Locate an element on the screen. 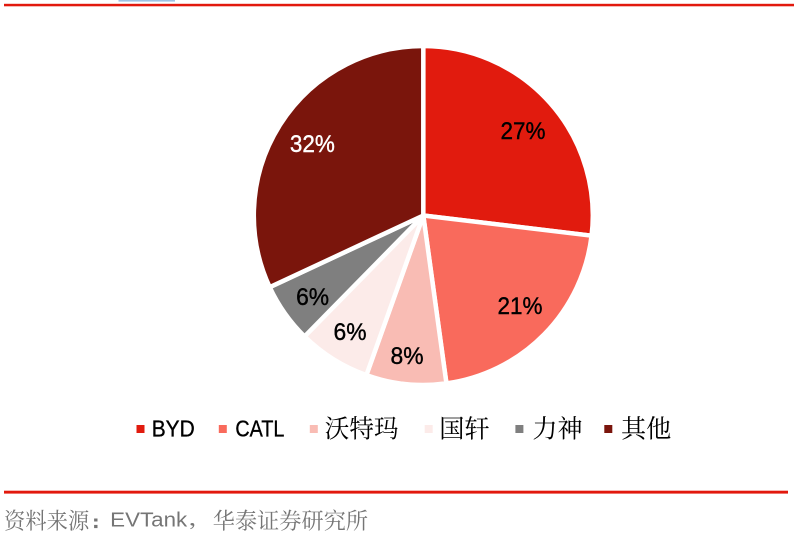  svg-text: EVTank is located at coordinates (149, 520).